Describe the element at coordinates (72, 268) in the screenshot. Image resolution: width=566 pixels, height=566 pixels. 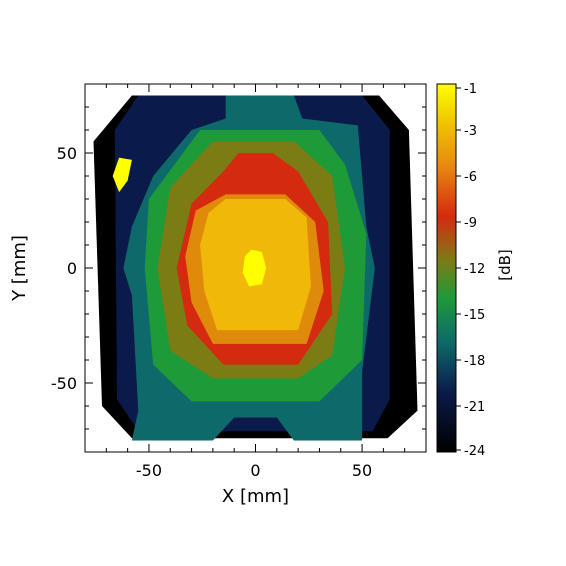
I see `y-tick-label: 0` at that location.